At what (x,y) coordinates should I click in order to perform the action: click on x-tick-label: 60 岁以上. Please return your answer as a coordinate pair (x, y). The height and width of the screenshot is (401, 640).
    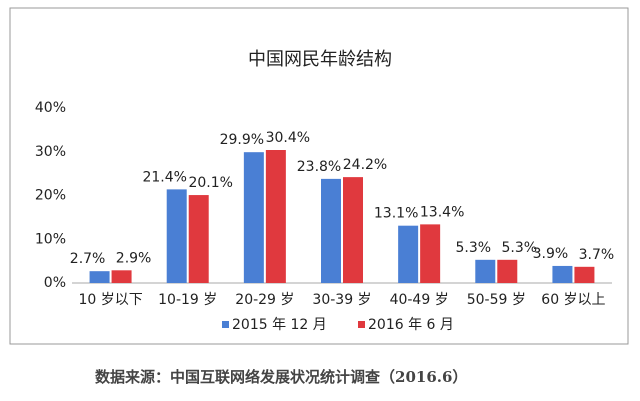
    Looking at the image, I should click on (573, 300).